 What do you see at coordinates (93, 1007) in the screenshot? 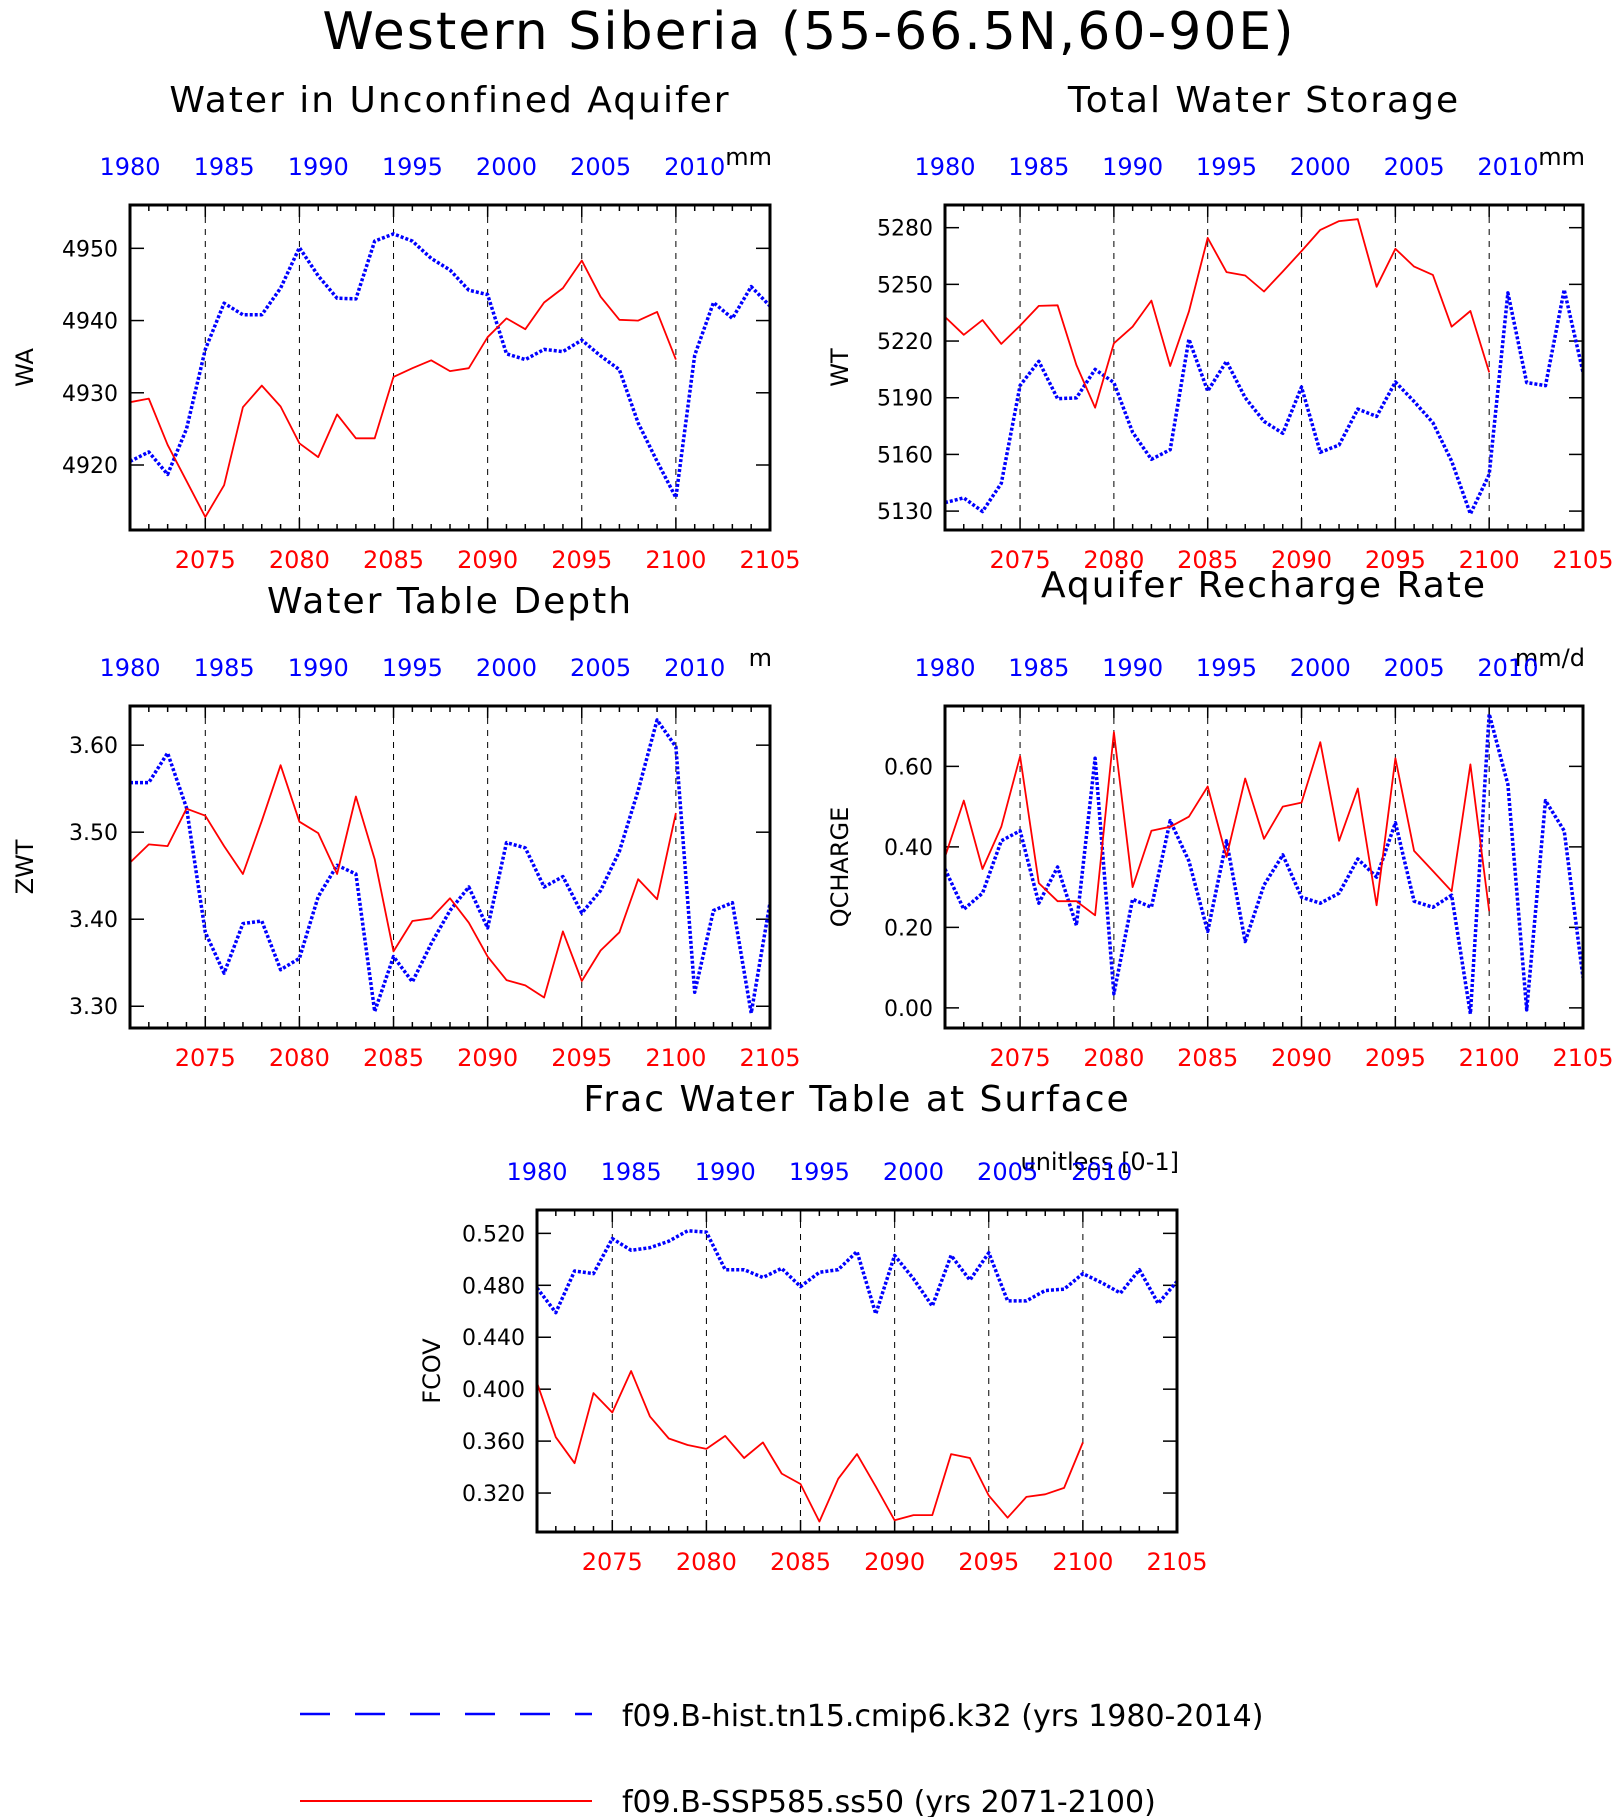
I see `y-tick-label: 3.30` at bounding box center [93, 1007].